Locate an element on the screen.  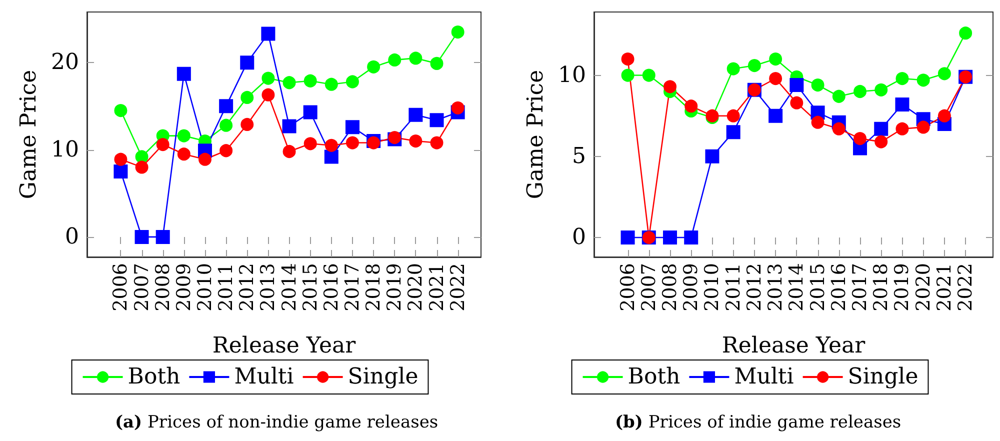
text: (b) Prices of indie game releases is located at coordinates (758, 422).